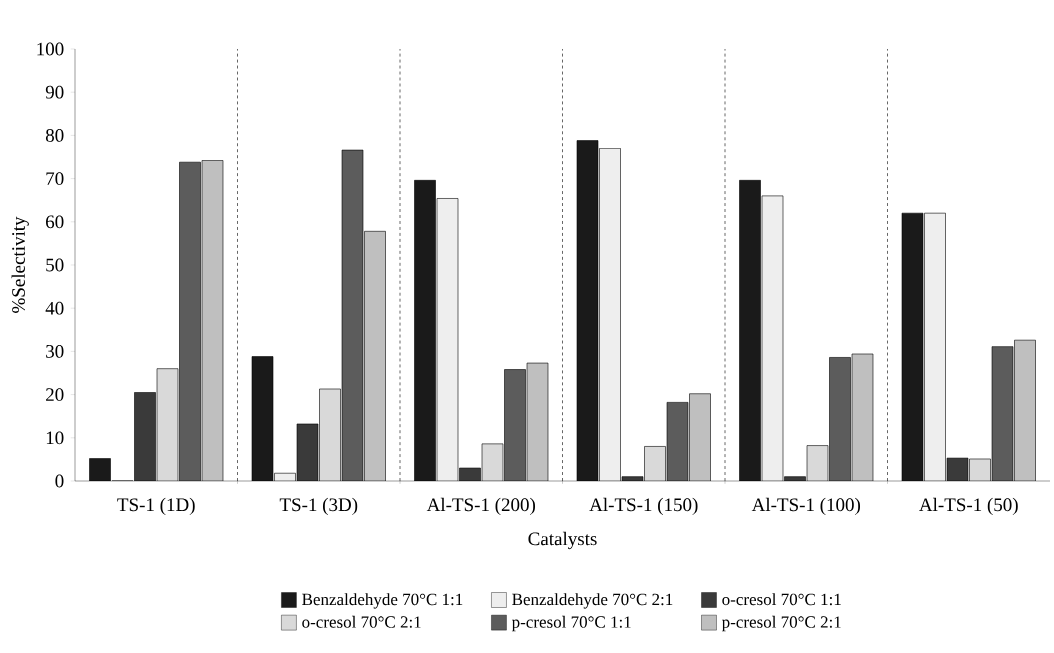  Describe the element at coordinates (55, 222) in the screenshot. I see `y-tick-label: 60` at that location.